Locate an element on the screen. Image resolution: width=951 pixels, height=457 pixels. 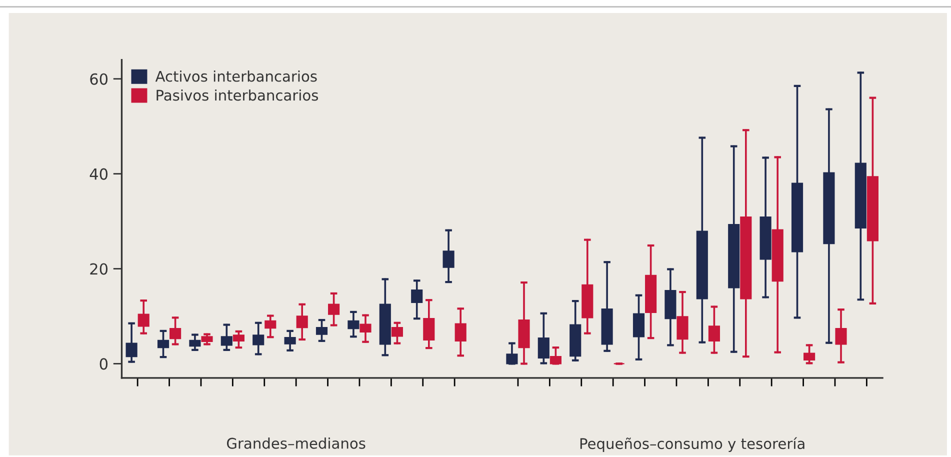
text: Grandes–medianos is located at coordinates (296, 443).